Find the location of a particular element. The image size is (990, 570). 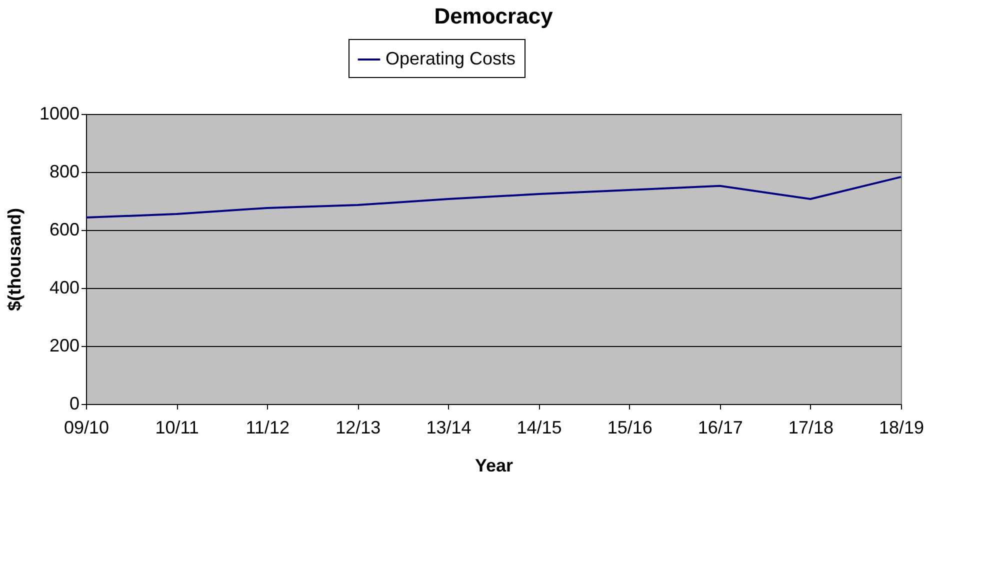

x-axis-title: Year is located at coordinates (494, 466).